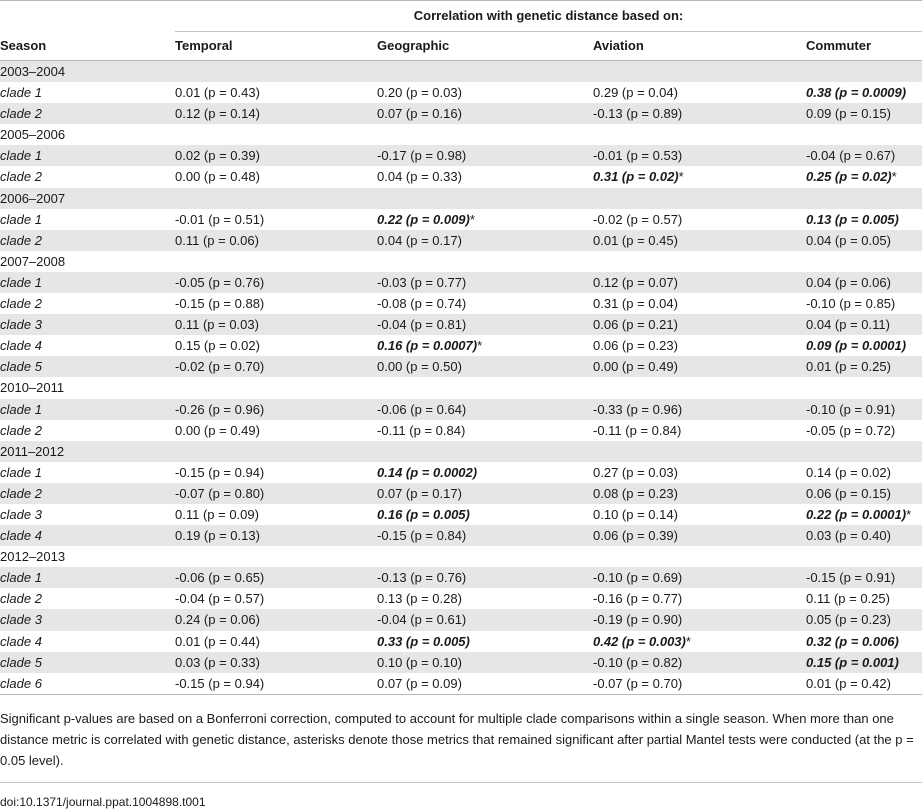 This screenshot has width=922, height=811. What do you see at coordinates (33, 135) in the screenshot?
I see `season-label: 2005–2006` at bounding box center [33, 135].